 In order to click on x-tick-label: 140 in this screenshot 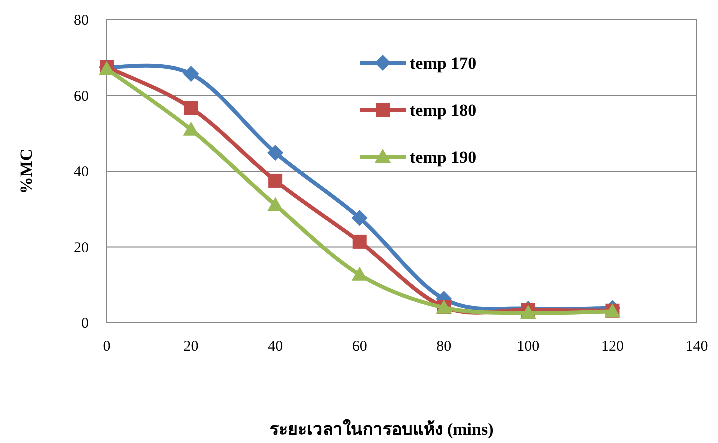, I will do `click(697, 347)`.